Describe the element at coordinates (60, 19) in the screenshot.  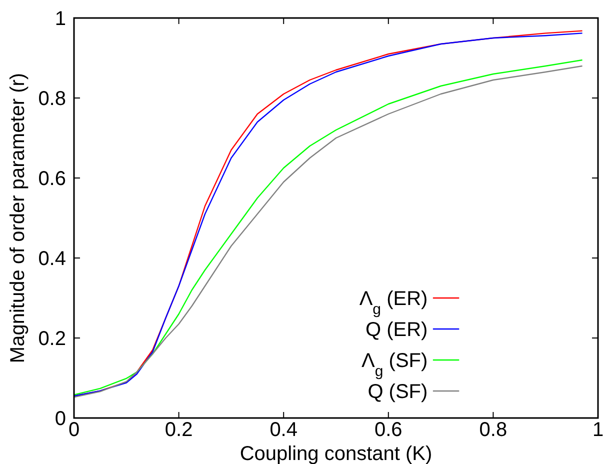
I see `y-tick-label: 1` at that location.